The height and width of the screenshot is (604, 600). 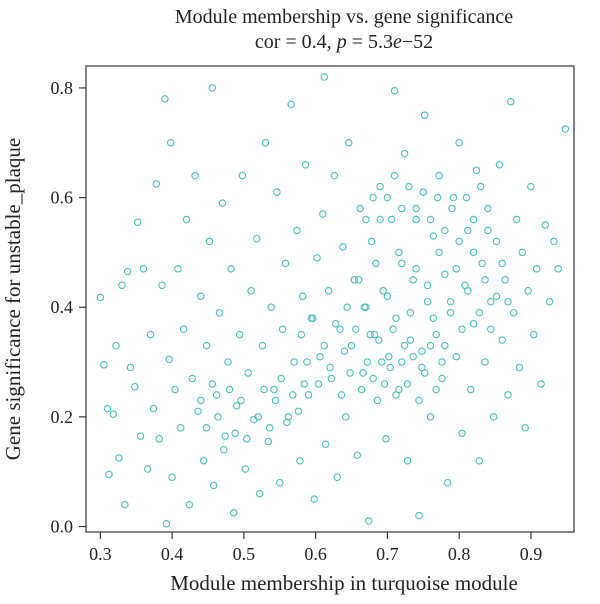 I want to click on subtitle-p: p, so click(x=341, y=42).